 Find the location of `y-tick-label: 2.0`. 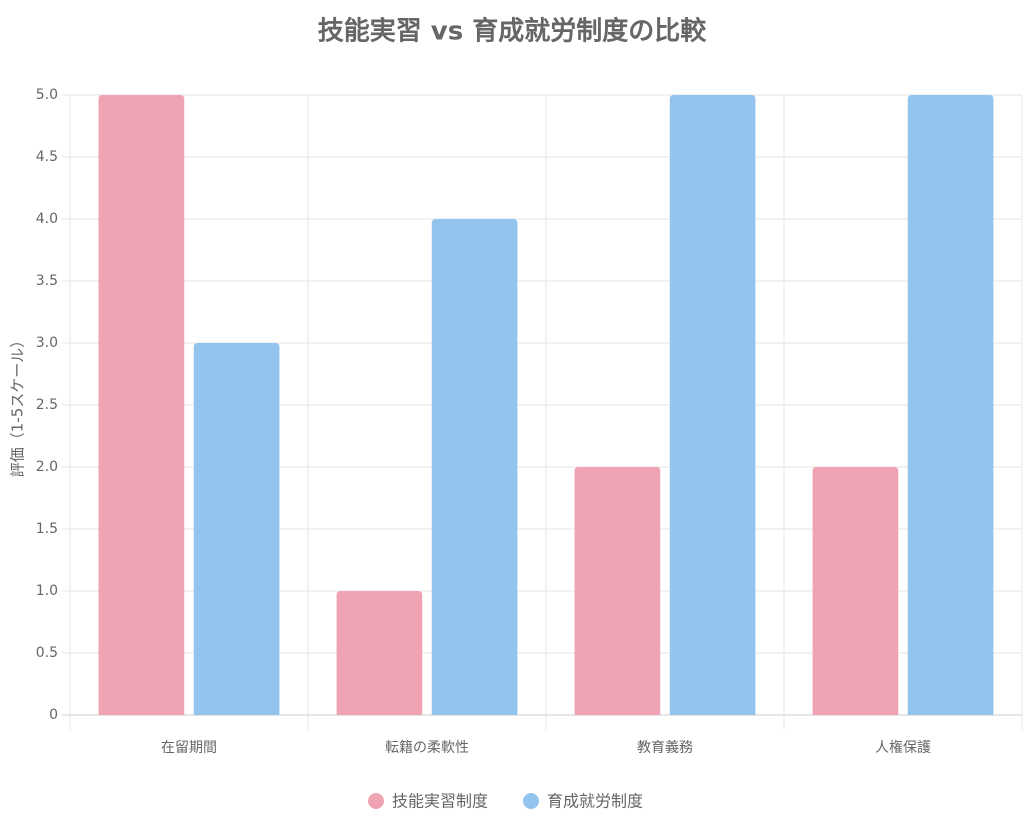

y-tick-label: 2.0 is located at coordinates (47, 467).